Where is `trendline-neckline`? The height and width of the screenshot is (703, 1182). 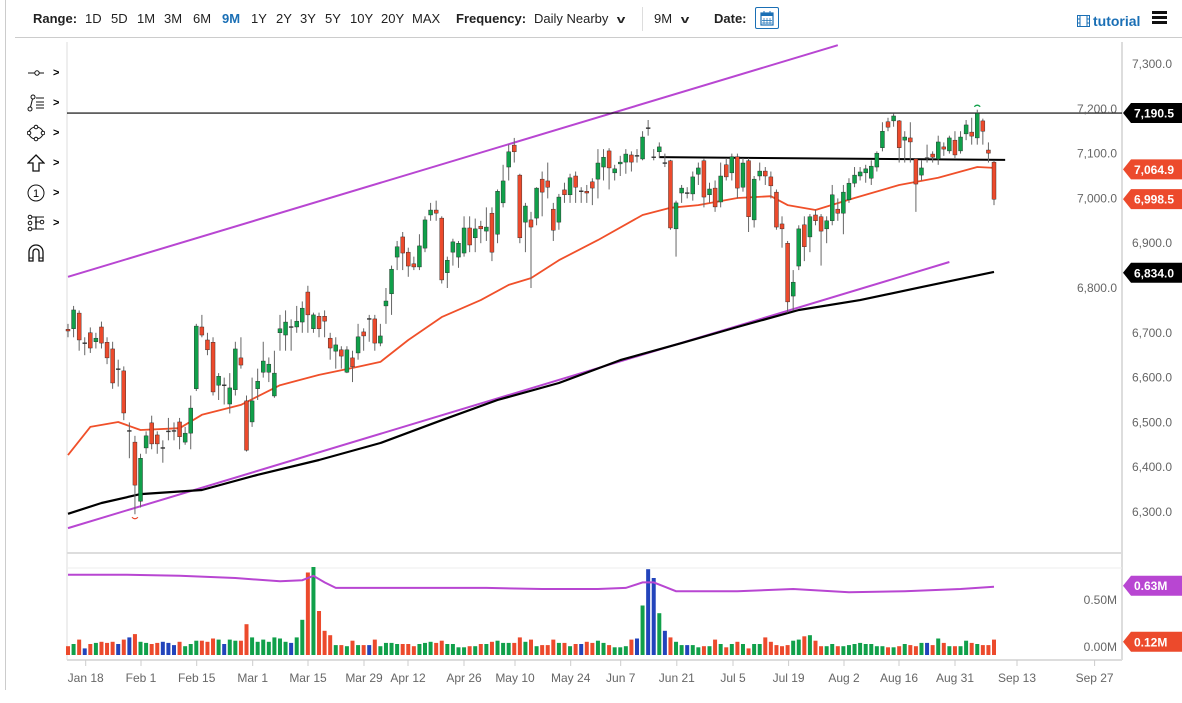 trendline-neckline is located at coordinates (832, 158).